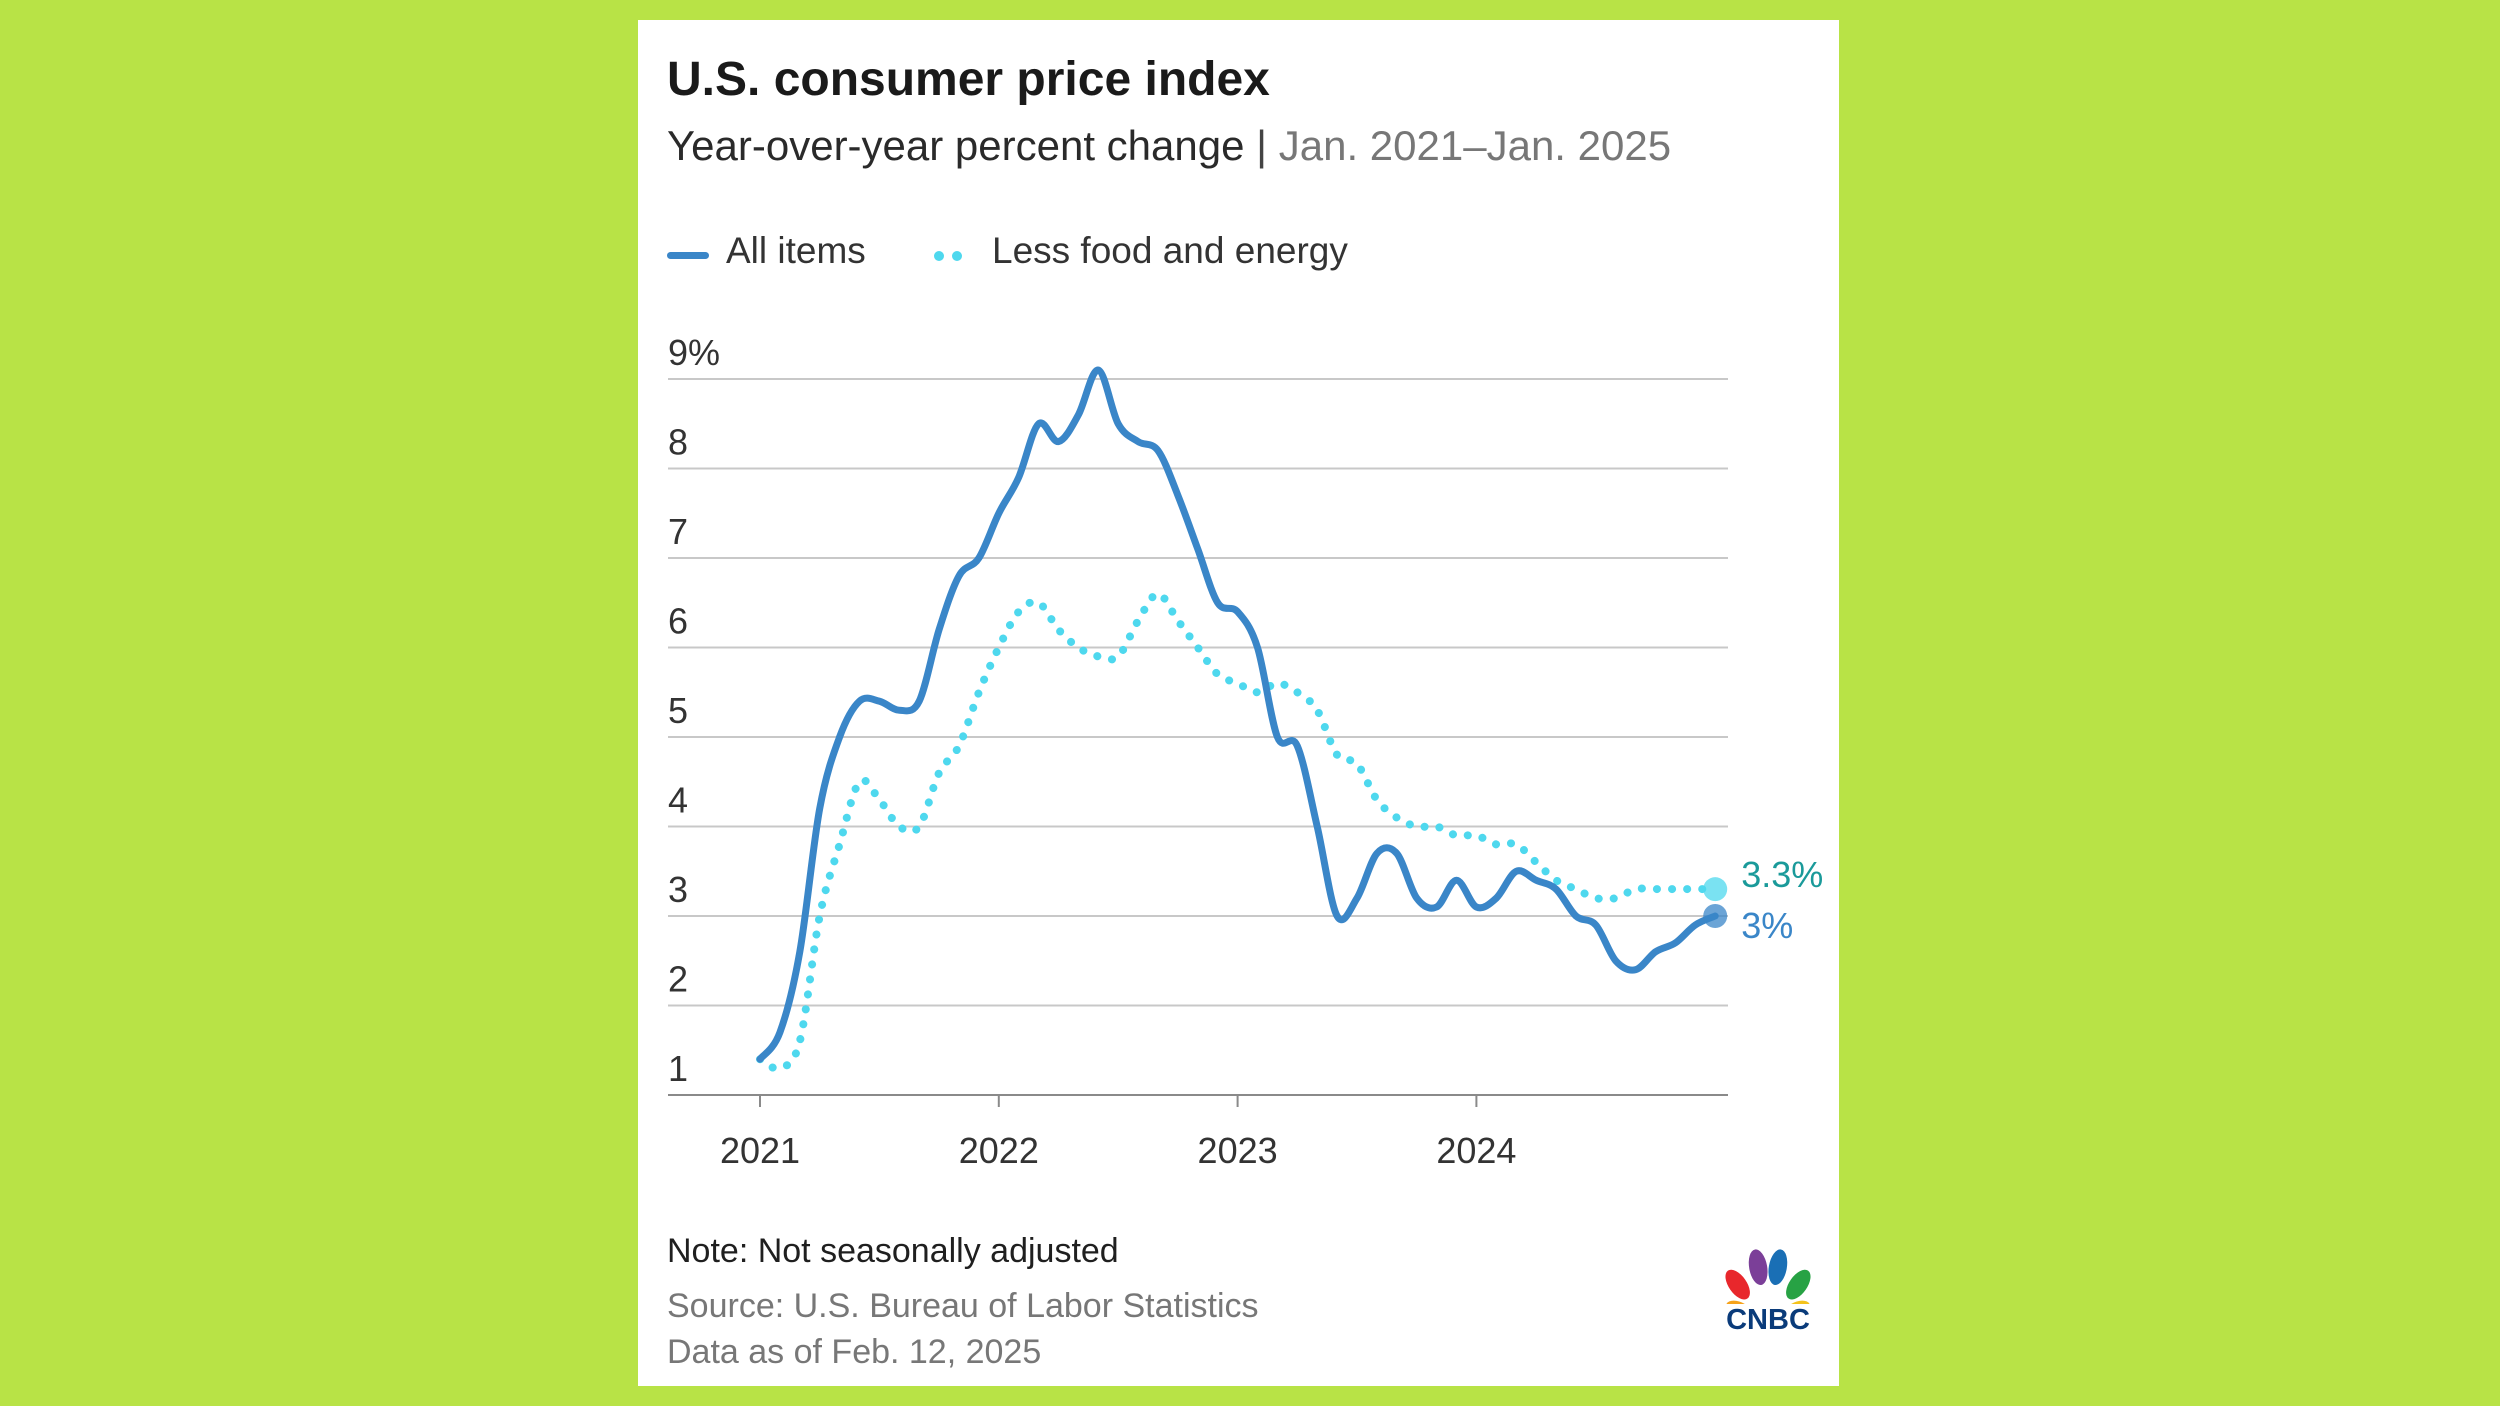 Image resolution: width=2500 pixels, height=1406 pixels. Describe the element at coordinates (1476, 1150) in the screenshot. I see `x-tick-label: 2024` at that location.